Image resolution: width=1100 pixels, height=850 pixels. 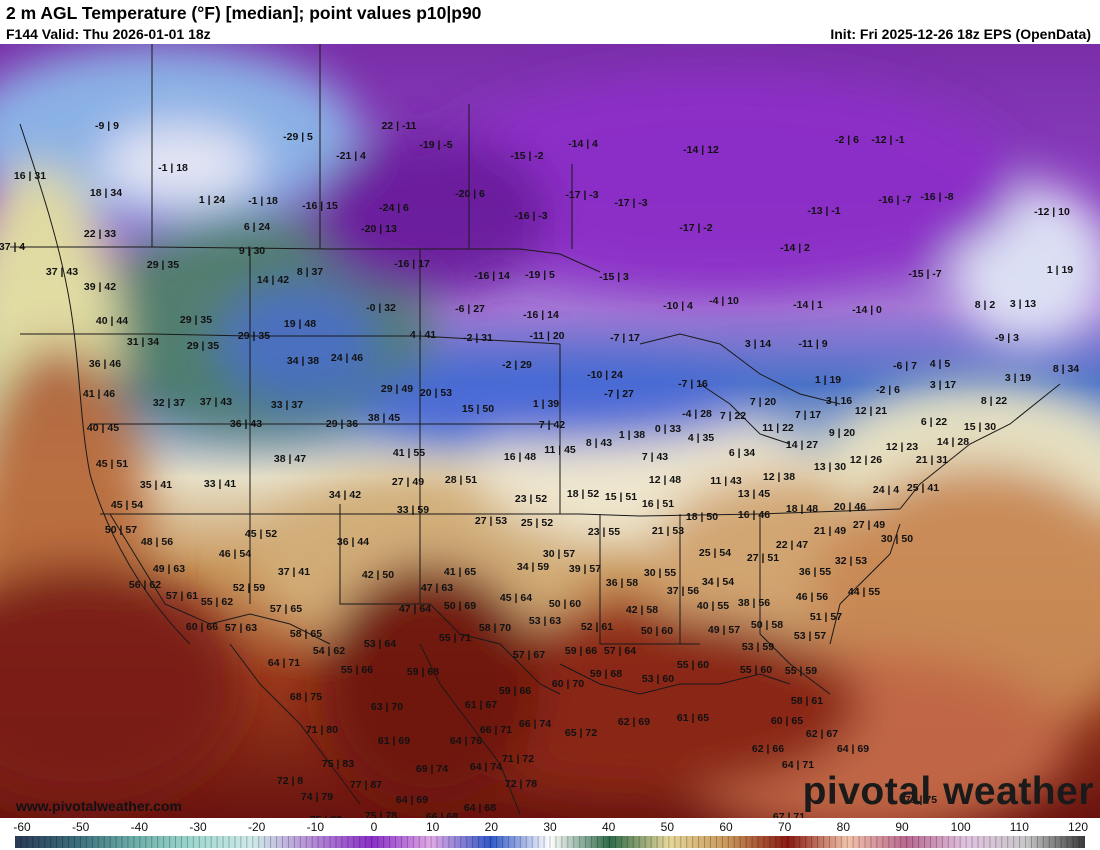 I want to click on point-value-label: 8 | 22, so click(x=994, y=400).